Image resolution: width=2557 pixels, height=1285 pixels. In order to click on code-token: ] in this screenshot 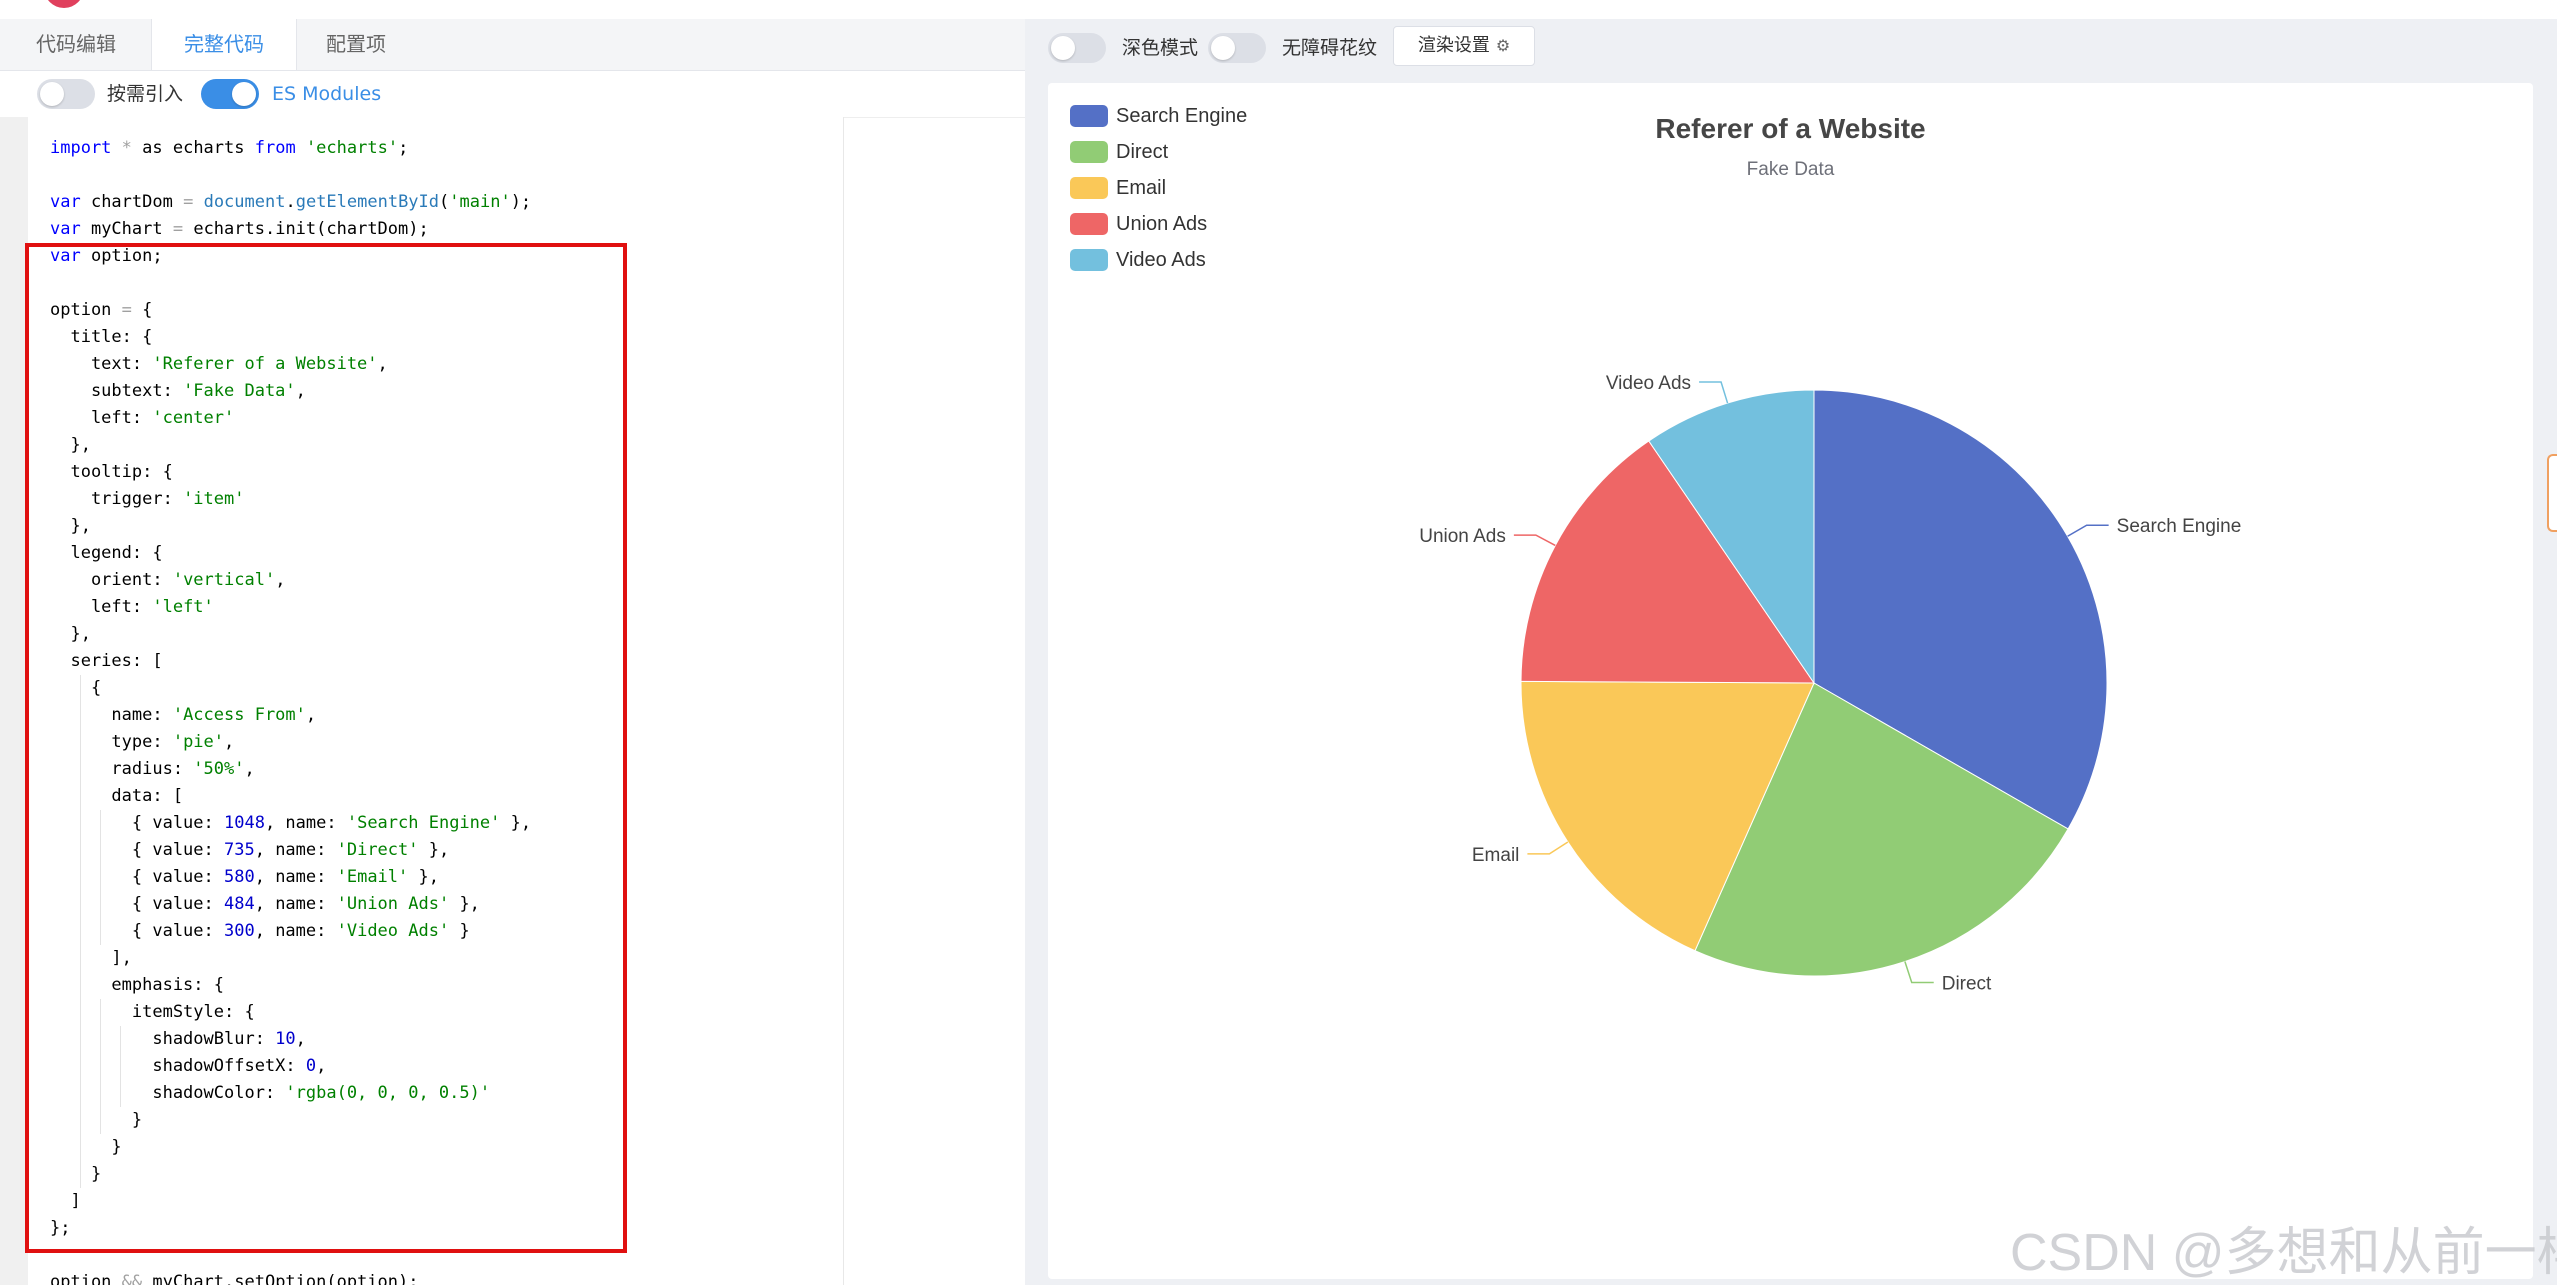, I will do `click(65, 1201)`.